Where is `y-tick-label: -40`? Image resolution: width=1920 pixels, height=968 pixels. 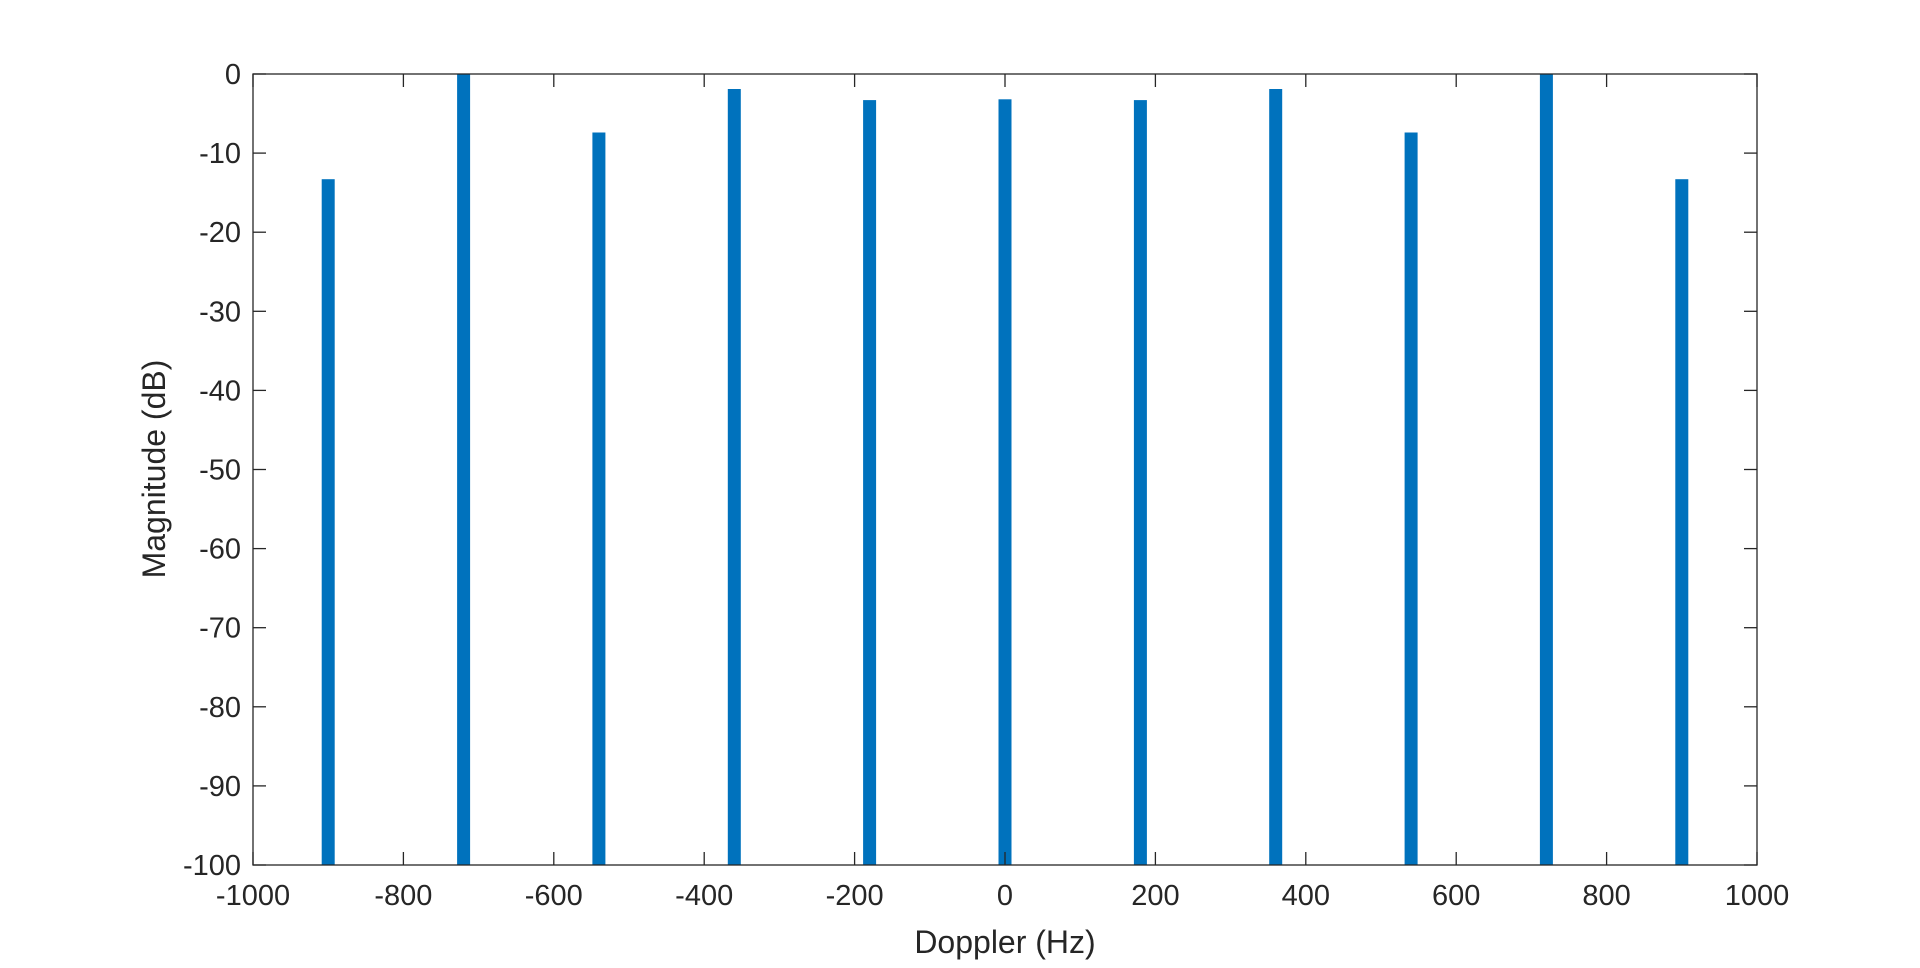 y-tick-label: -40 is located at coordinates (220, 391).